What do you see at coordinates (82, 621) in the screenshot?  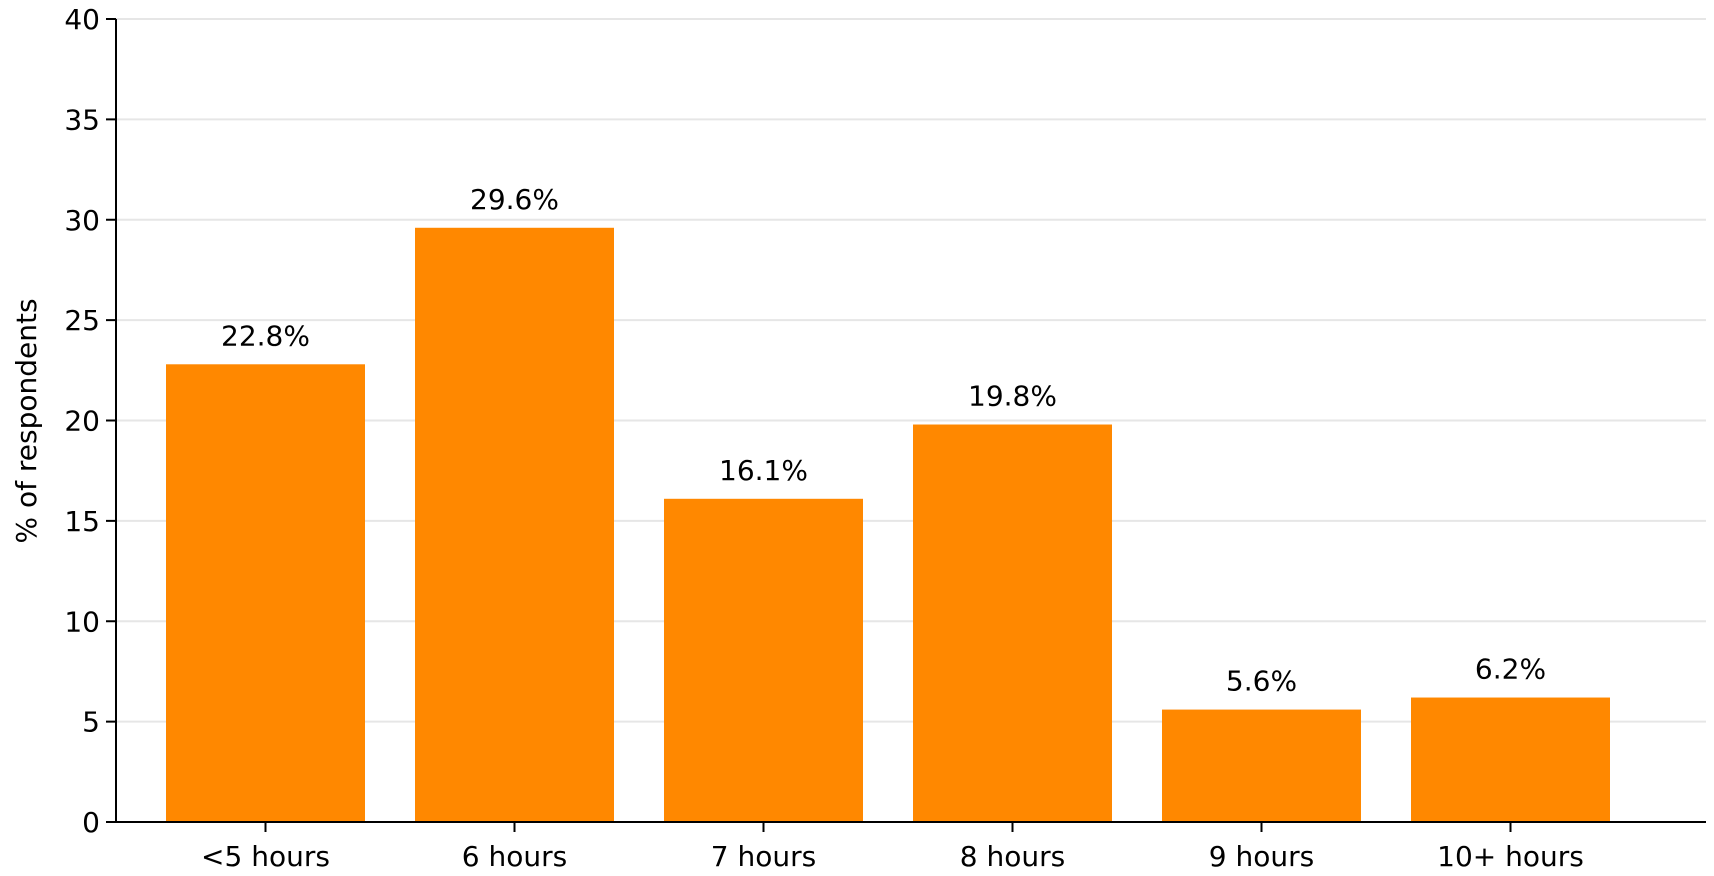 I see `y-tick-label: 10` at bounding box center [82, 621].